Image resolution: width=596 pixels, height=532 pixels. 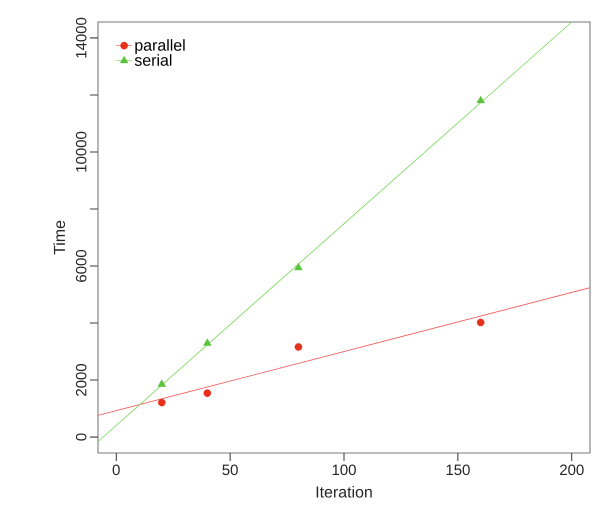 What do you see at coordinates (81, 437) in the screenshot?
I see `y-tick-label: 0` at bounding box center [81, 437].